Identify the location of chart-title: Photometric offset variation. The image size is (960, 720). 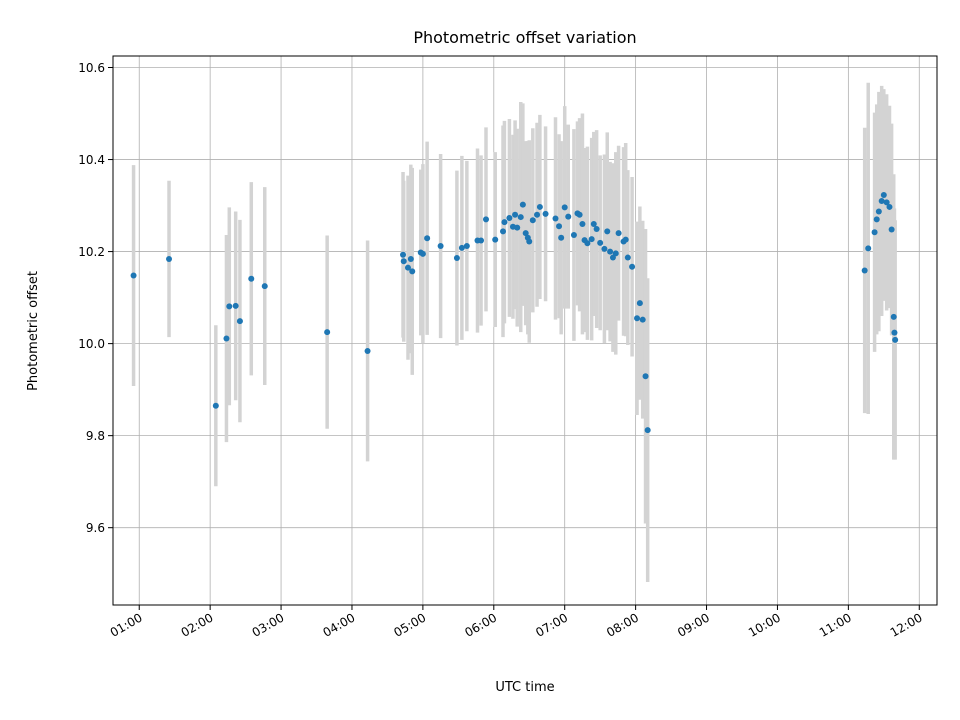
(524, 37).